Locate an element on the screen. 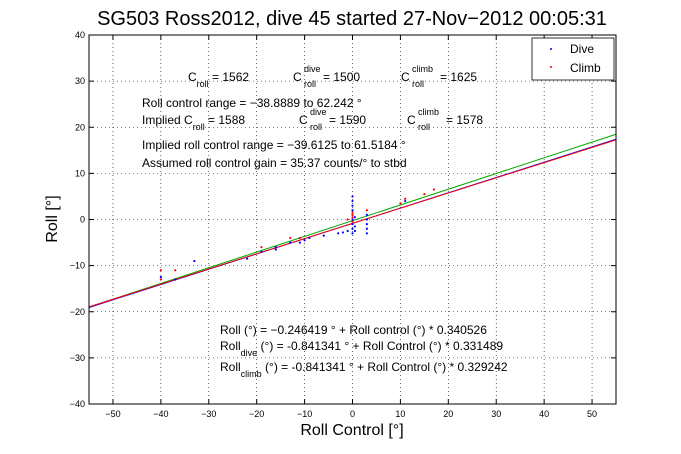  x-tick-label: −30 is located at coordinates (208, 414).